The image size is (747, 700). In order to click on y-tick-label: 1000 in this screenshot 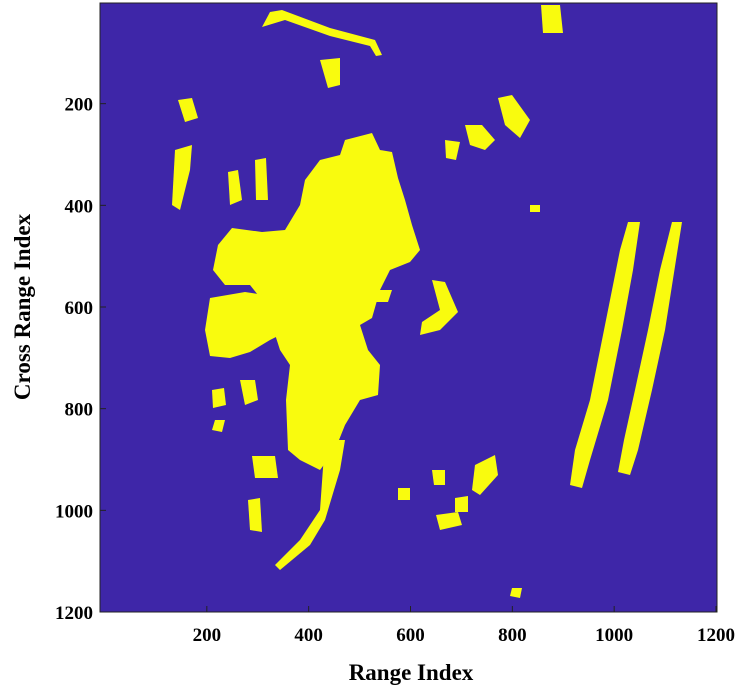, I will do `click(74, 511)`.